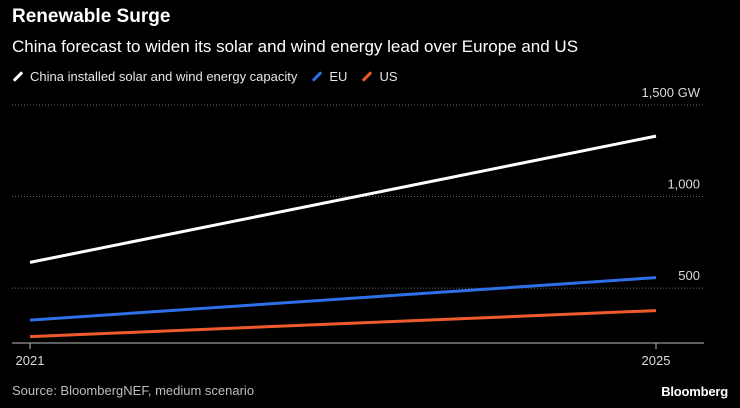 The width and height of the screenshot is (740, 408). Describe the element at coordinates (694, 391) in the screenshot. I see `bloomberg-logo: Bloomberg` at that location.